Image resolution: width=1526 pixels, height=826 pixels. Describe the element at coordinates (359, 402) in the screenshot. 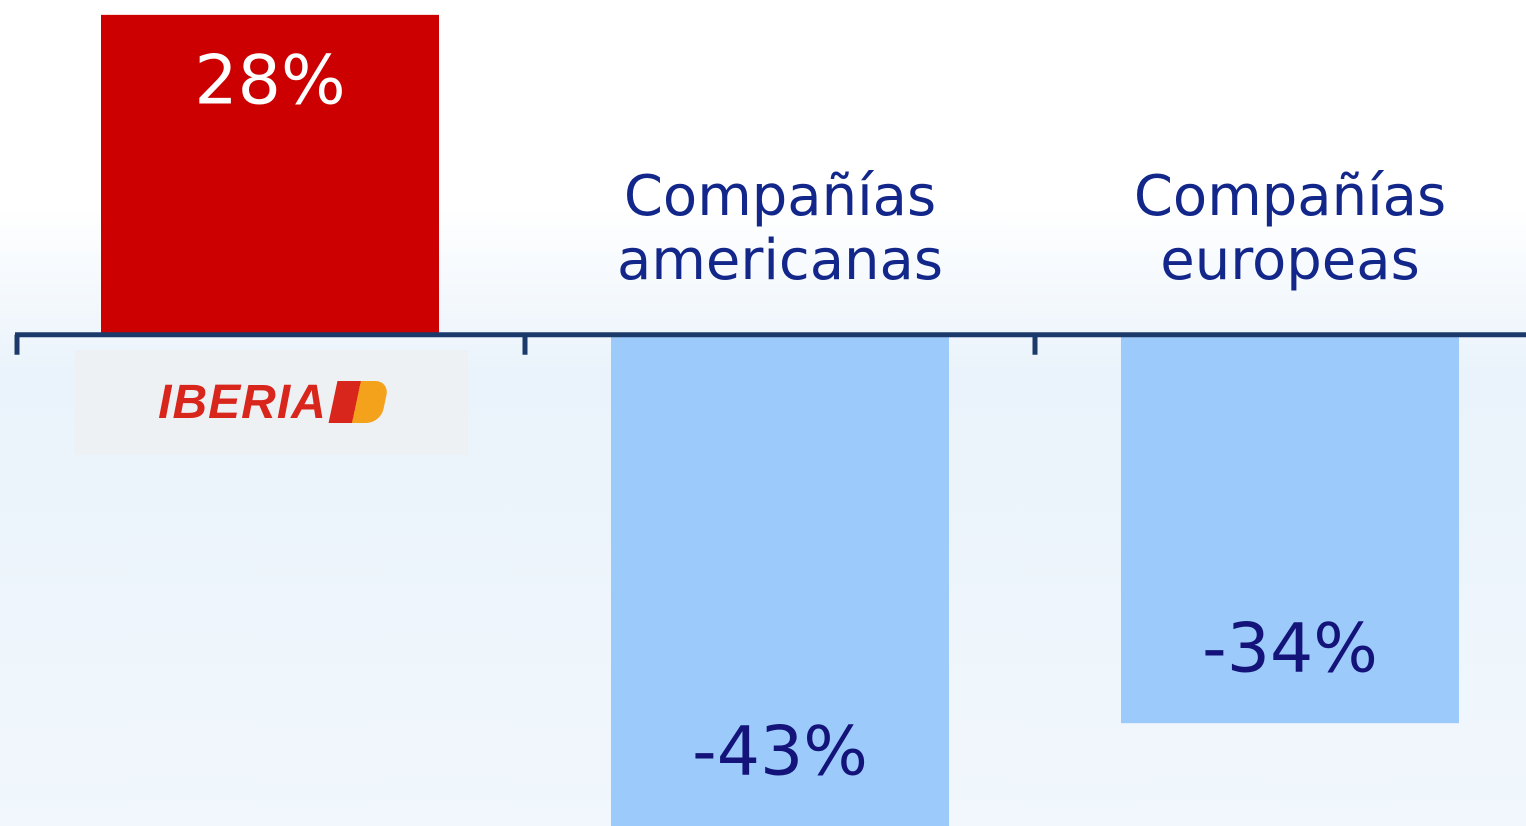

I see `logo-icon` at that location.